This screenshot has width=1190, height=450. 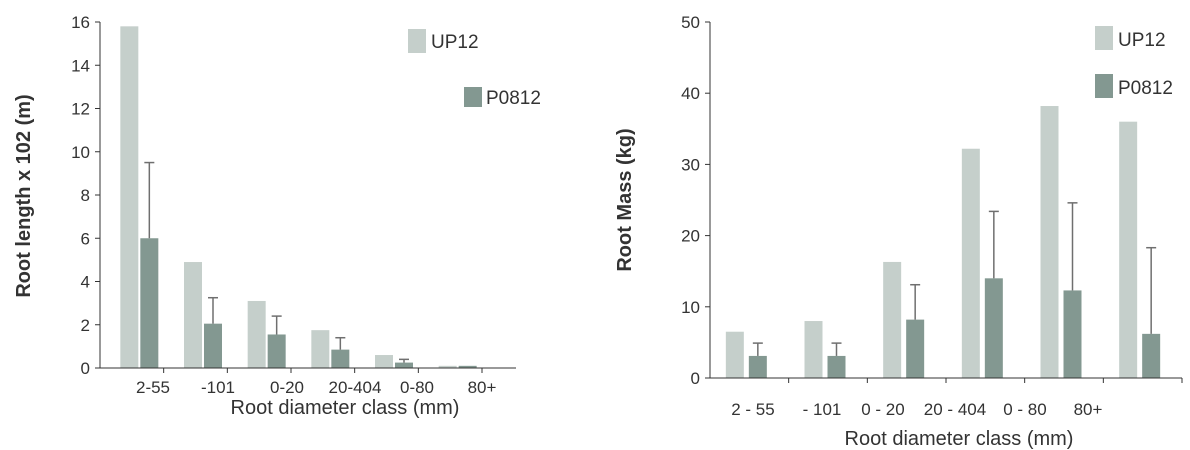 What do you see at coordinates (276, 262) in the screenshot?
I see `error-bars-root-length` at bounding box center [276, 262].